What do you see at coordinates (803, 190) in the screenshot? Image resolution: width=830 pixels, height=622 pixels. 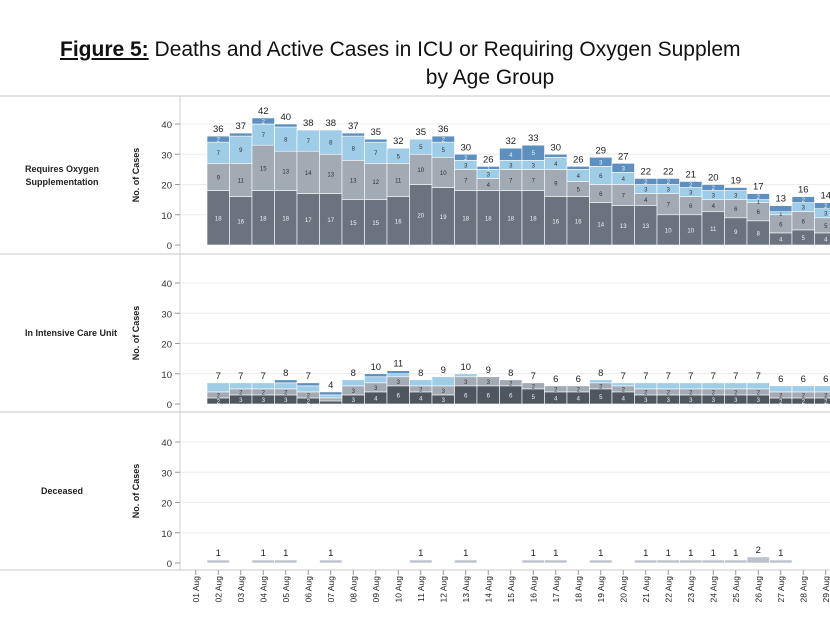 I see `bar-total-label: 16` at bounding box center [803, 190].